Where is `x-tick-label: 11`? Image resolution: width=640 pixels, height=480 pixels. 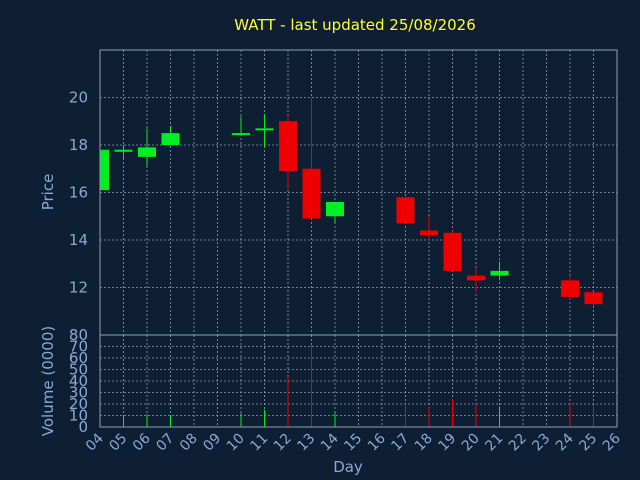 x-tick-label: 11 is located at coordinates (259, 443).